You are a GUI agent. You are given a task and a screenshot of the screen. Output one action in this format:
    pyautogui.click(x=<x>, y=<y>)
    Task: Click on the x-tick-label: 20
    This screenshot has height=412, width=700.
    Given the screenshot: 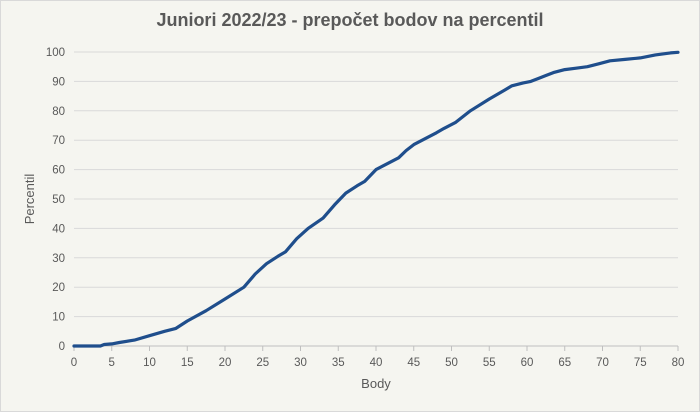 What is the action you would take?
    pyautogui.click(x=225, y=363)
    